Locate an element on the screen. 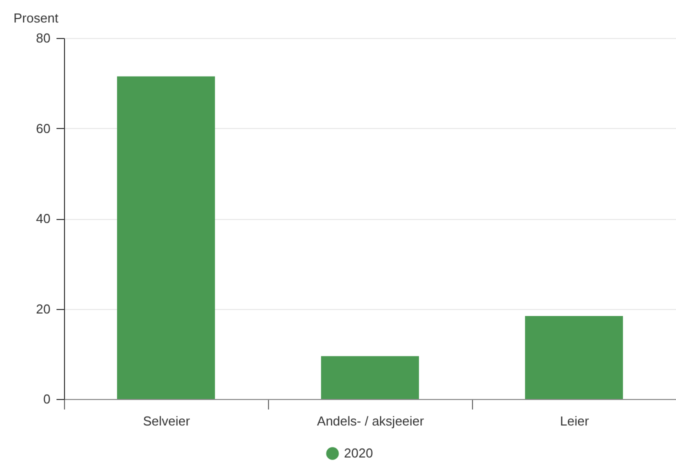  legend-label: 2020 is located at coordinates (358, 453).